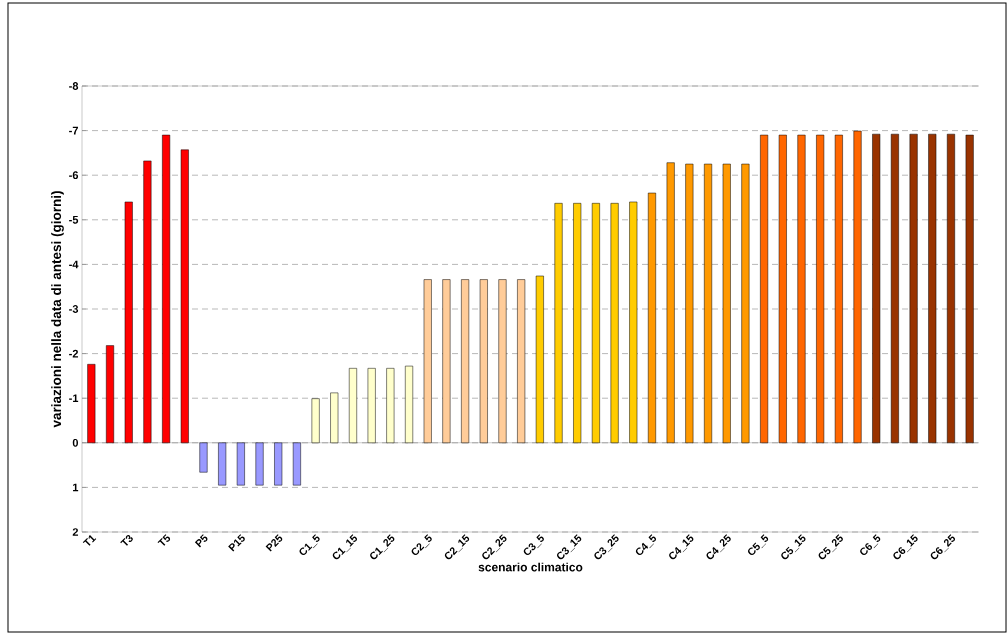 The width and height of the screenshot is (1007, 635). What do you see at coordinates (89, 540) in the screenshot?
I see `x-tick-label: T1` at bounding box center [89, 540].